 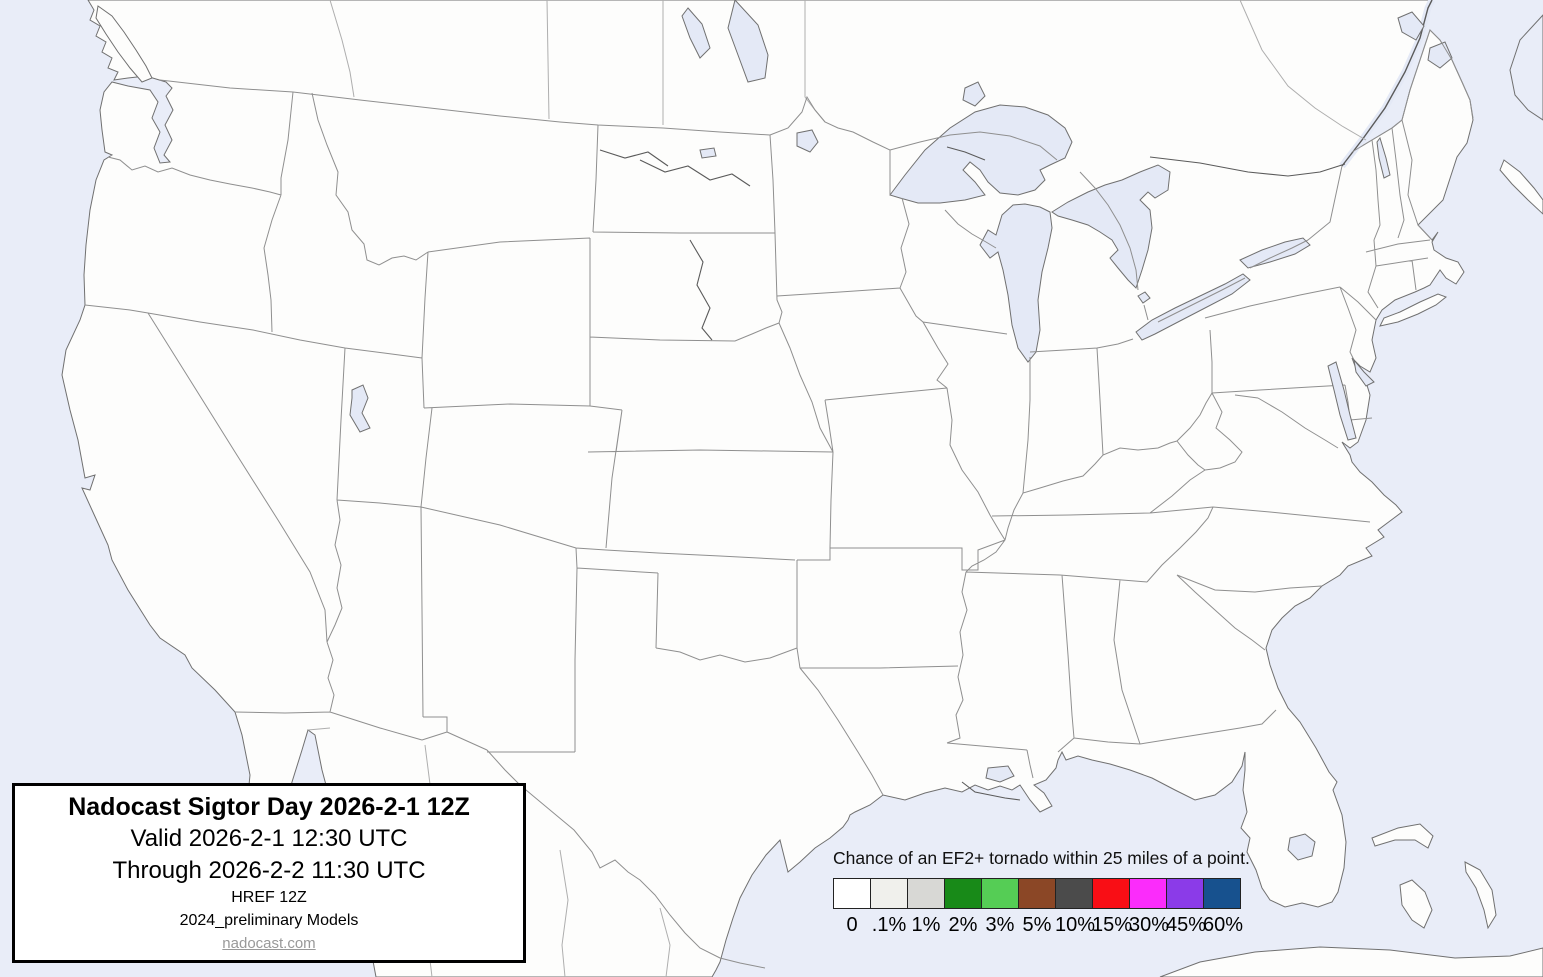 What do you see at coordinates (852, 925) in the screenshot?
I see `legend-label-0: 0` at bounding box center [852, 925].